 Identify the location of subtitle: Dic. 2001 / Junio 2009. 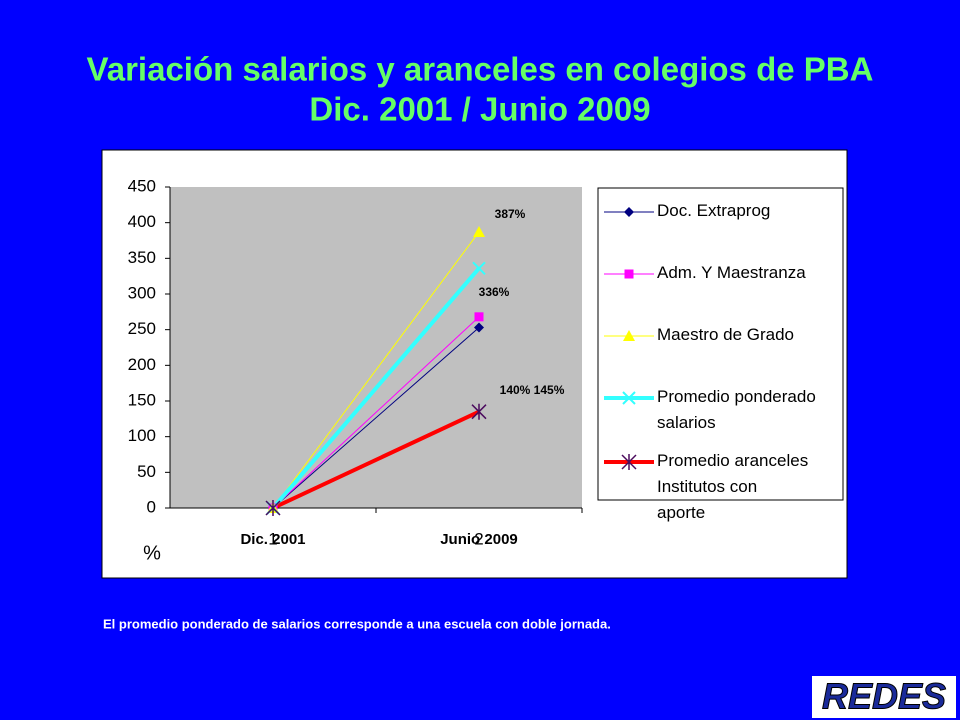
(479, 109).